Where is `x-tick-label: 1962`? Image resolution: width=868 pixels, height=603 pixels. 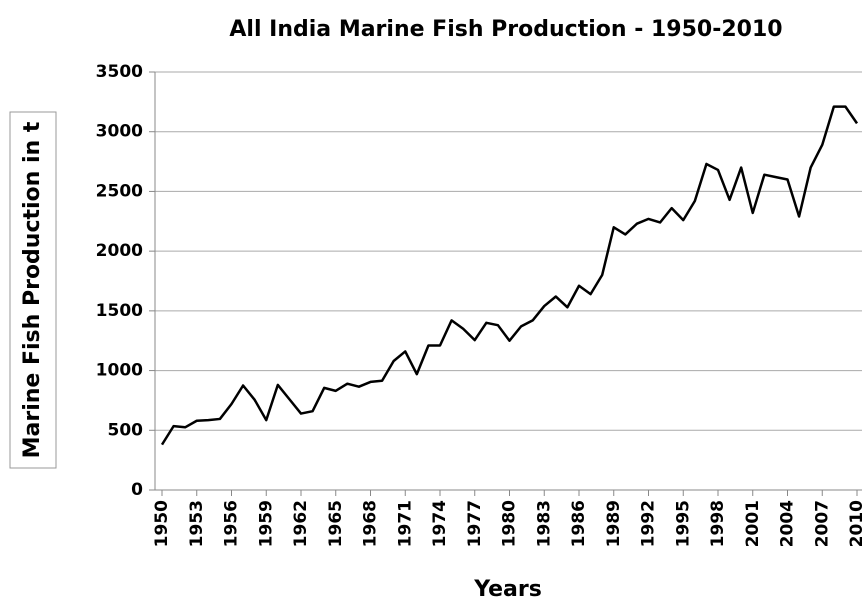
x-tick-label: 1962 is located at coordinates (301, 523).